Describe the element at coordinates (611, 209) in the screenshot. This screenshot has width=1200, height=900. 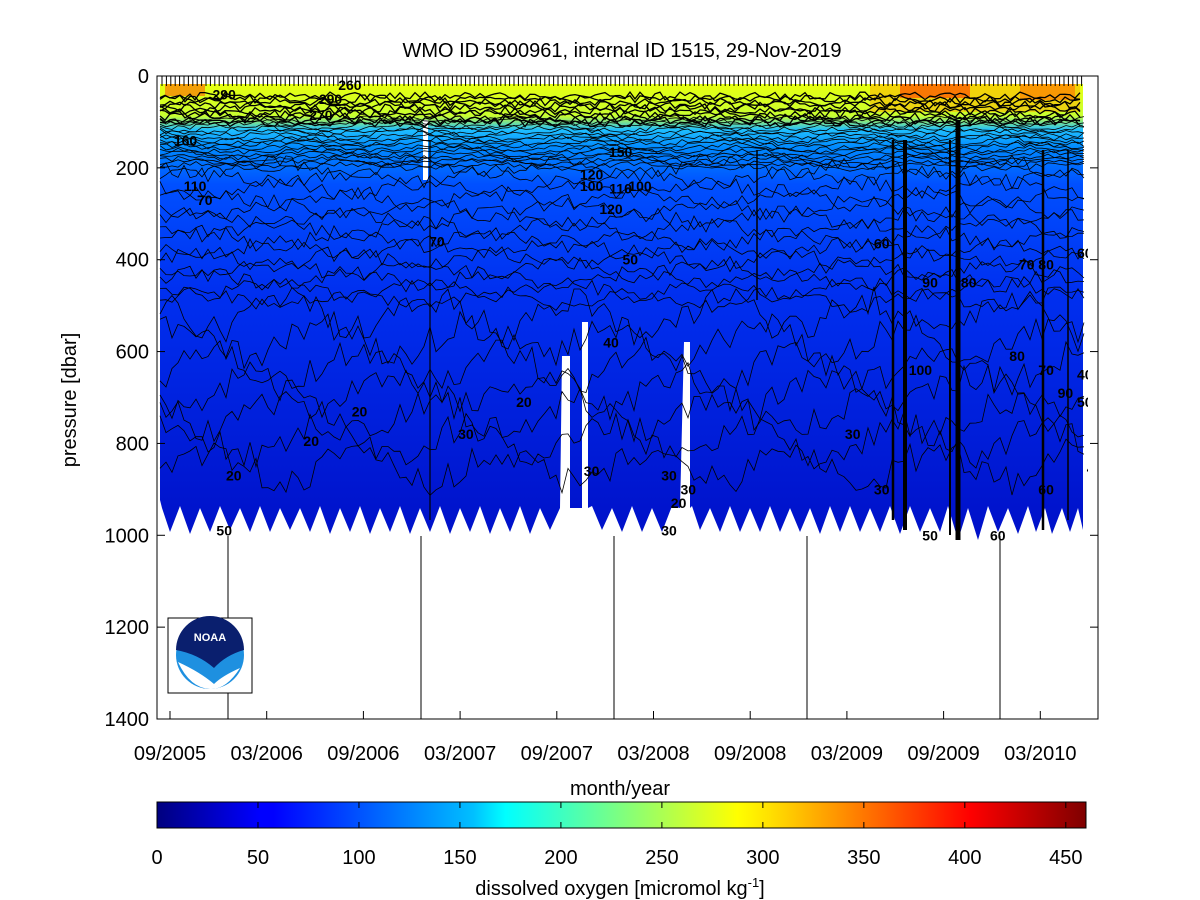
I see `contour-label: 120` at that location.